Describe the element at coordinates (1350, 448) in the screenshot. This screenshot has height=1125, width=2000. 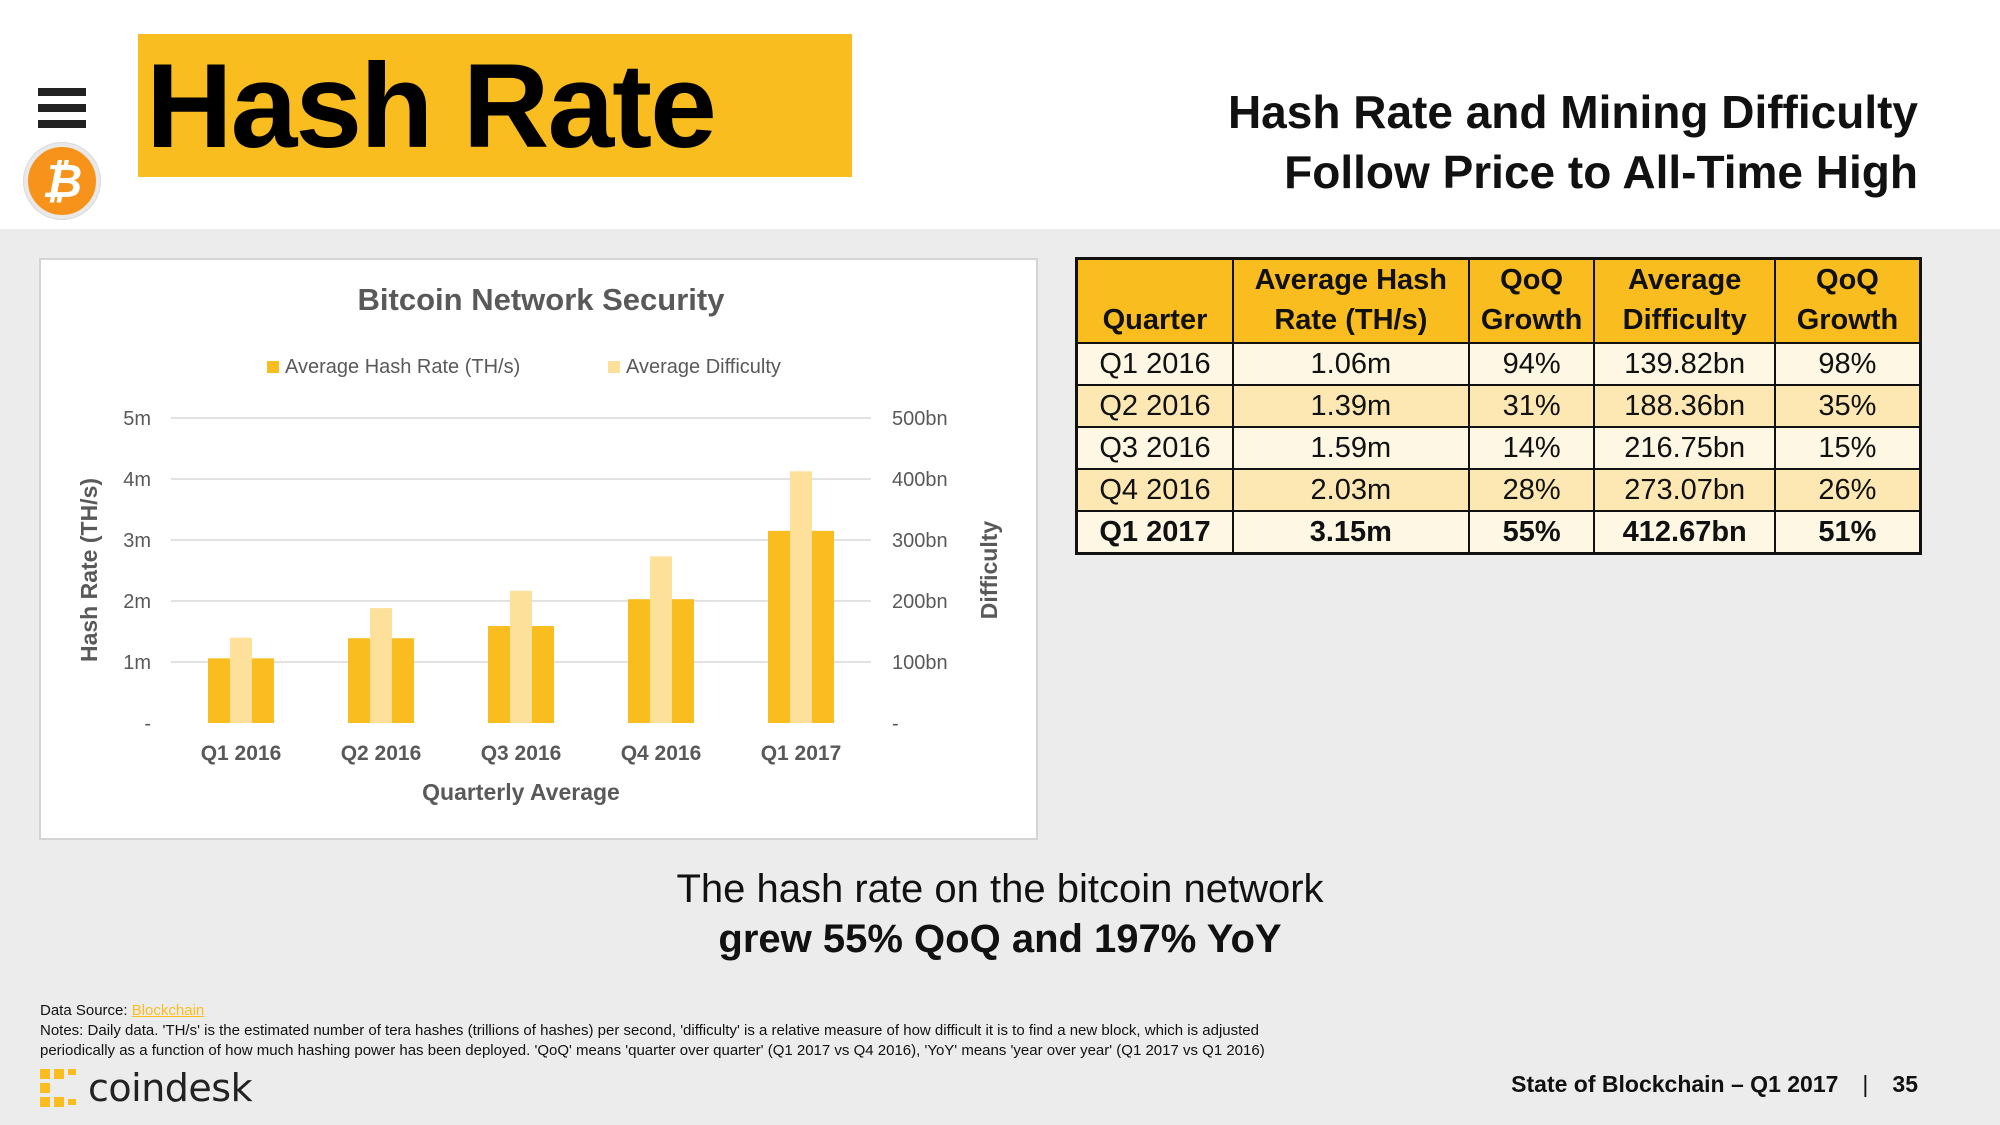
I see `cell-hash-rate: 1.59m` at that location.